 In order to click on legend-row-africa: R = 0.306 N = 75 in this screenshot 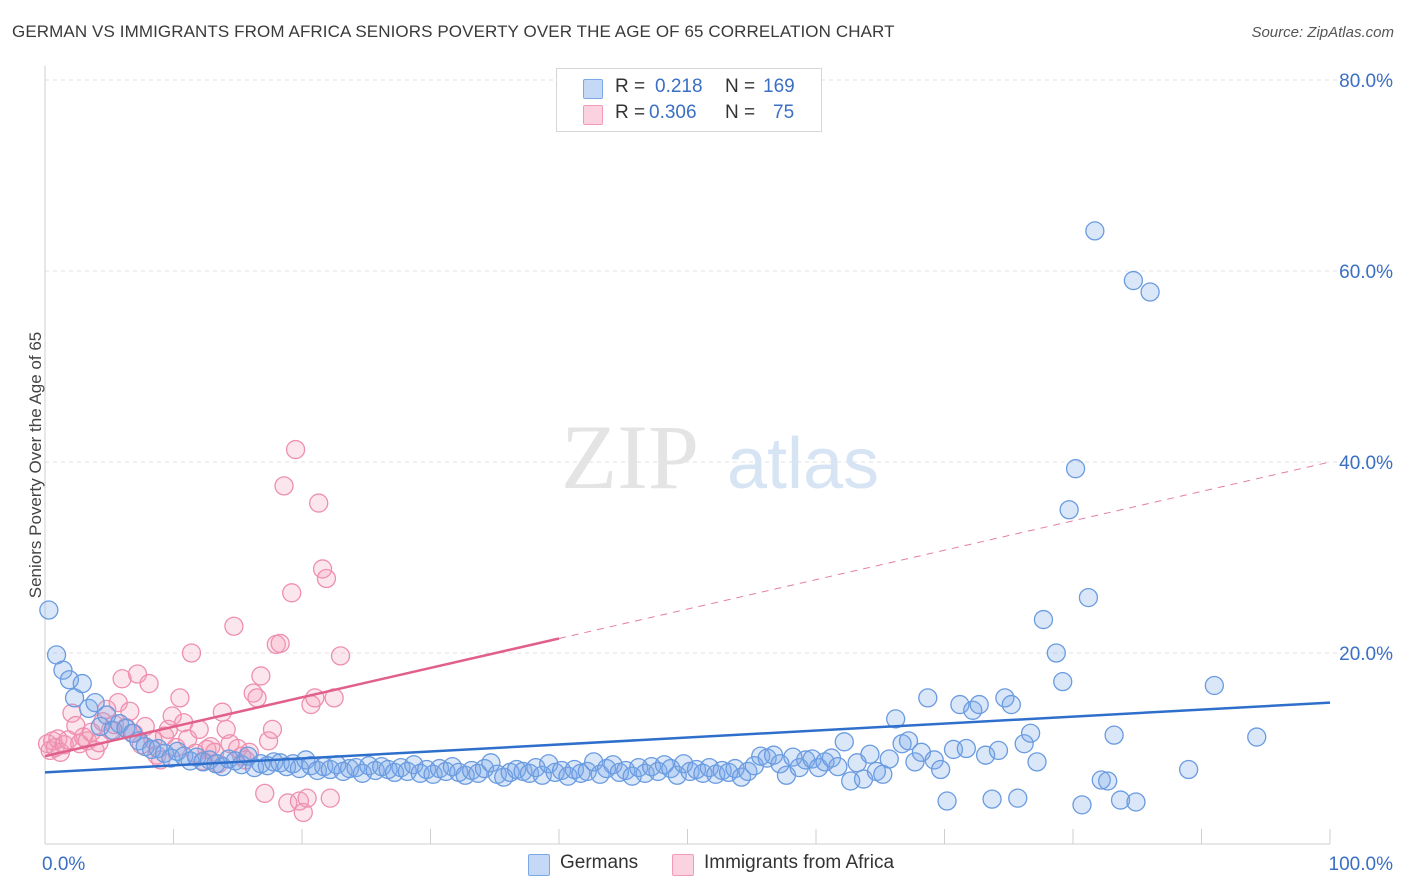, I will do `click(689, 114)`.